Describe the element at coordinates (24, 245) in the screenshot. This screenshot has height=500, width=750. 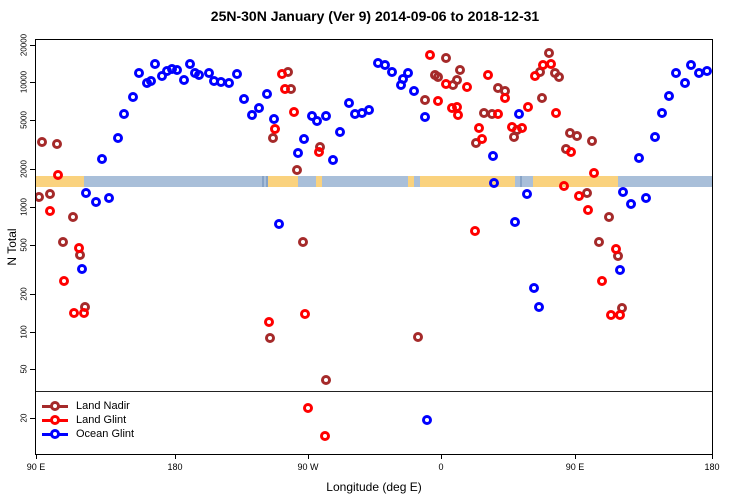
I see `y-tick-label: 500` at that location.